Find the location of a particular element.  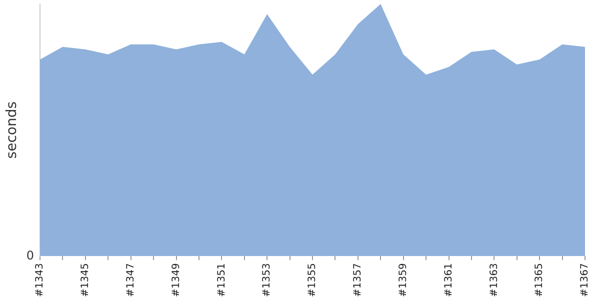

x-tick-label: #1355 is located at coordinates (312, 280).